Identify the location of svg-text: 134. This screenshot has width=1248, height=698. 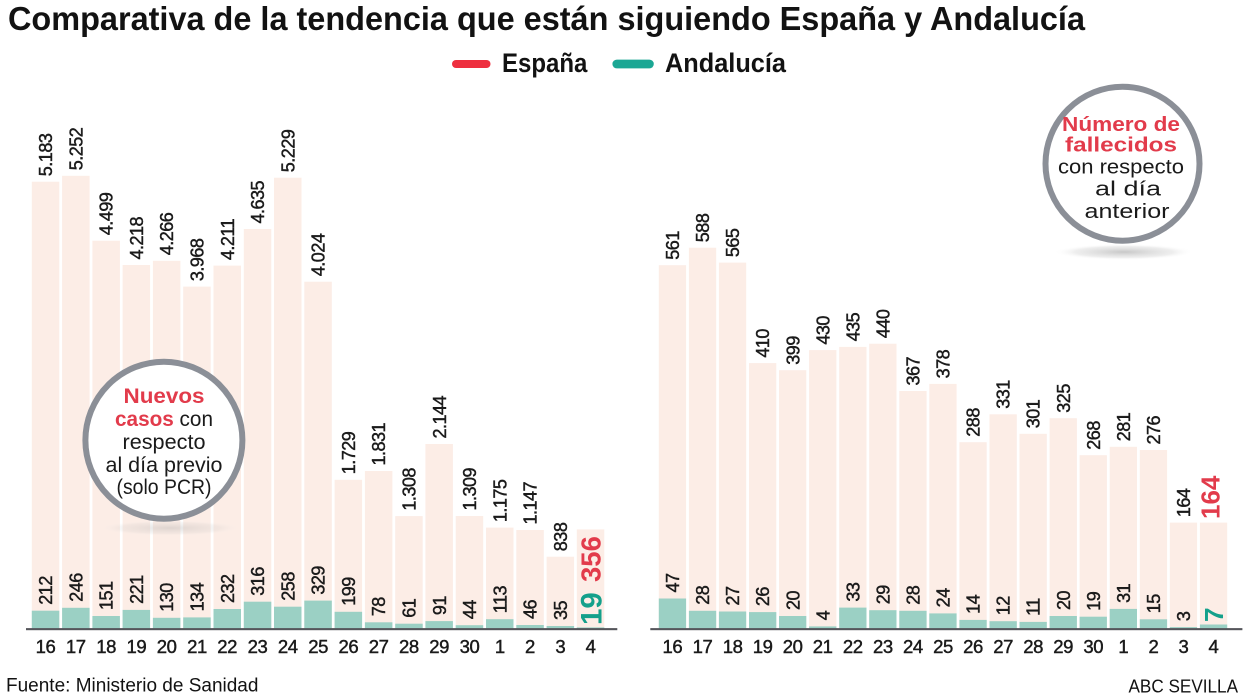
(198, 596).